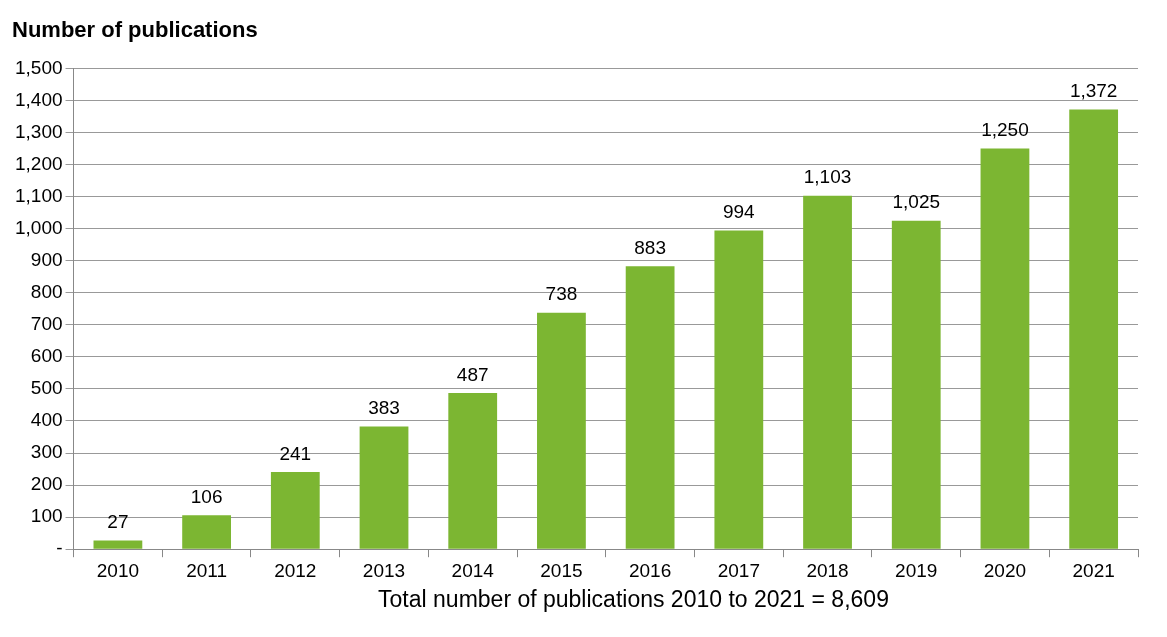 Image resolution: width=1167 pixels, height=637 pixels. I want to click on y-tick-label: -, so click(59, 548).